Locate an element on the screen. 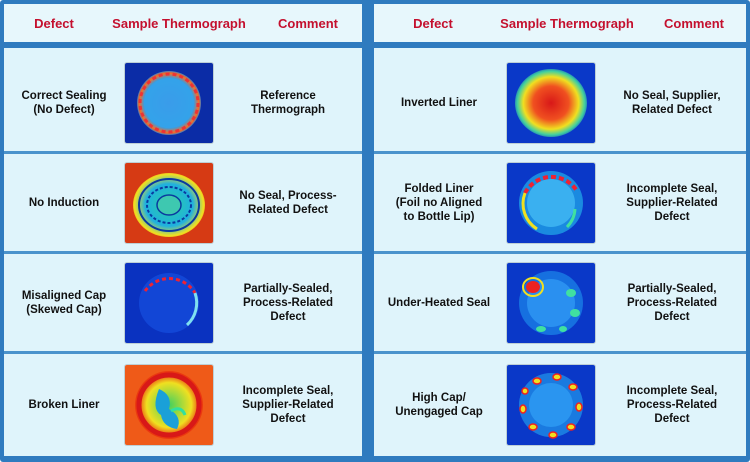 The height and width of the screenshot is (462, 750). left-table-header: Defect Sample Thermograph Comment is located at coordinates (183, 26).